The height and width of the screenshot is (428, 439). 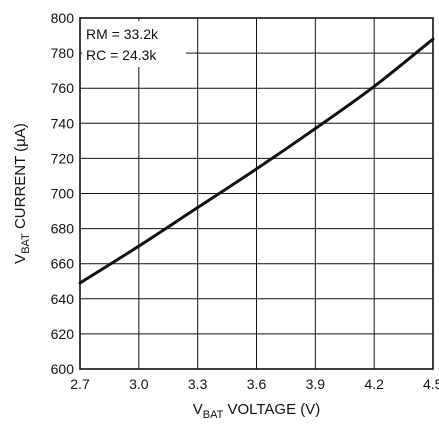 What do you see at coordinates (80, 384) in the screenshot?
I see `x-tick-label: 2.7` at bounding box center [80, 384].